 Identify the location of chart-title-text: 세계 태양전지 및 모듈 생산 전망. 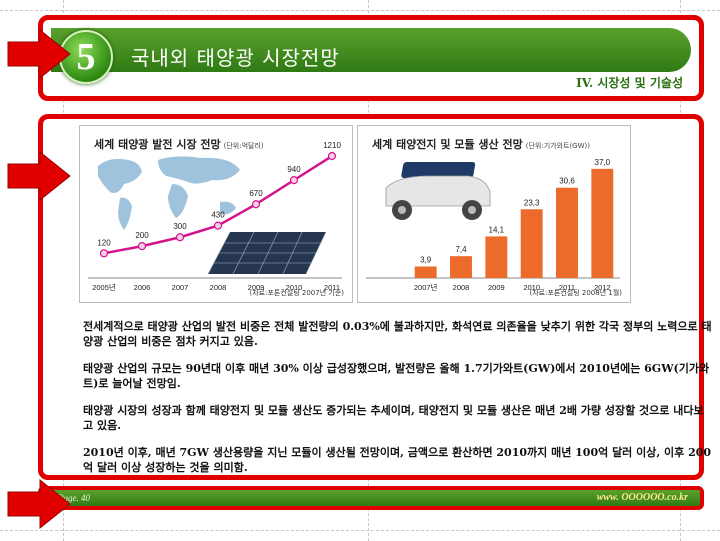
(447, 144).